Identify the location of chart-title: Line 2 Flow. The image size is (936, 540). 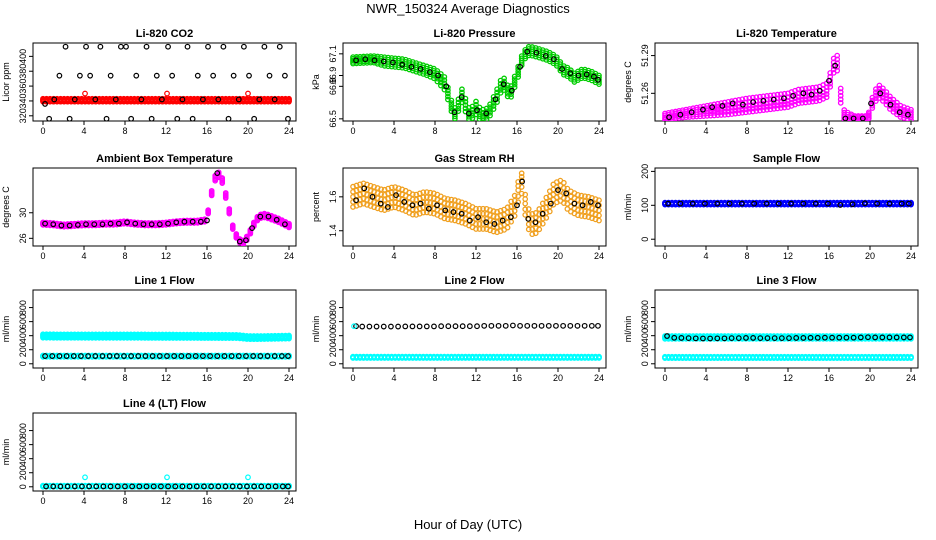
(475, 281).